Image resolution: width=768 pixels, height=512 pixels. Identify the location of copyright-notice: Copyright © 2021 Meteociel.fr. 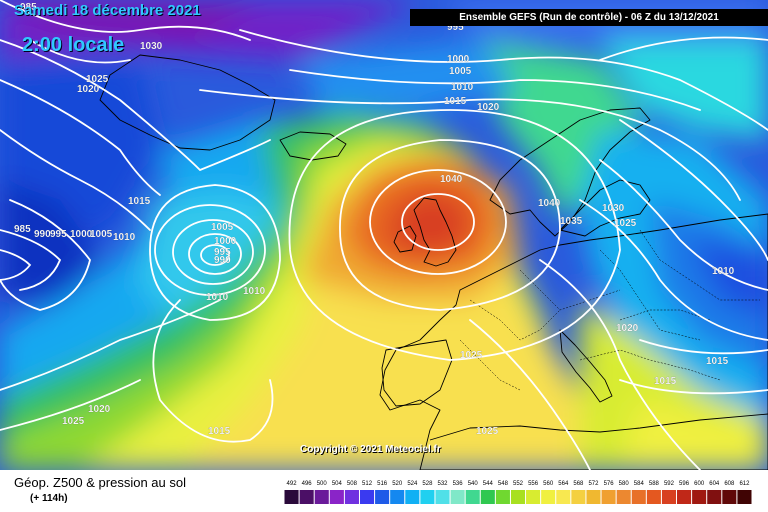
(370, 449).